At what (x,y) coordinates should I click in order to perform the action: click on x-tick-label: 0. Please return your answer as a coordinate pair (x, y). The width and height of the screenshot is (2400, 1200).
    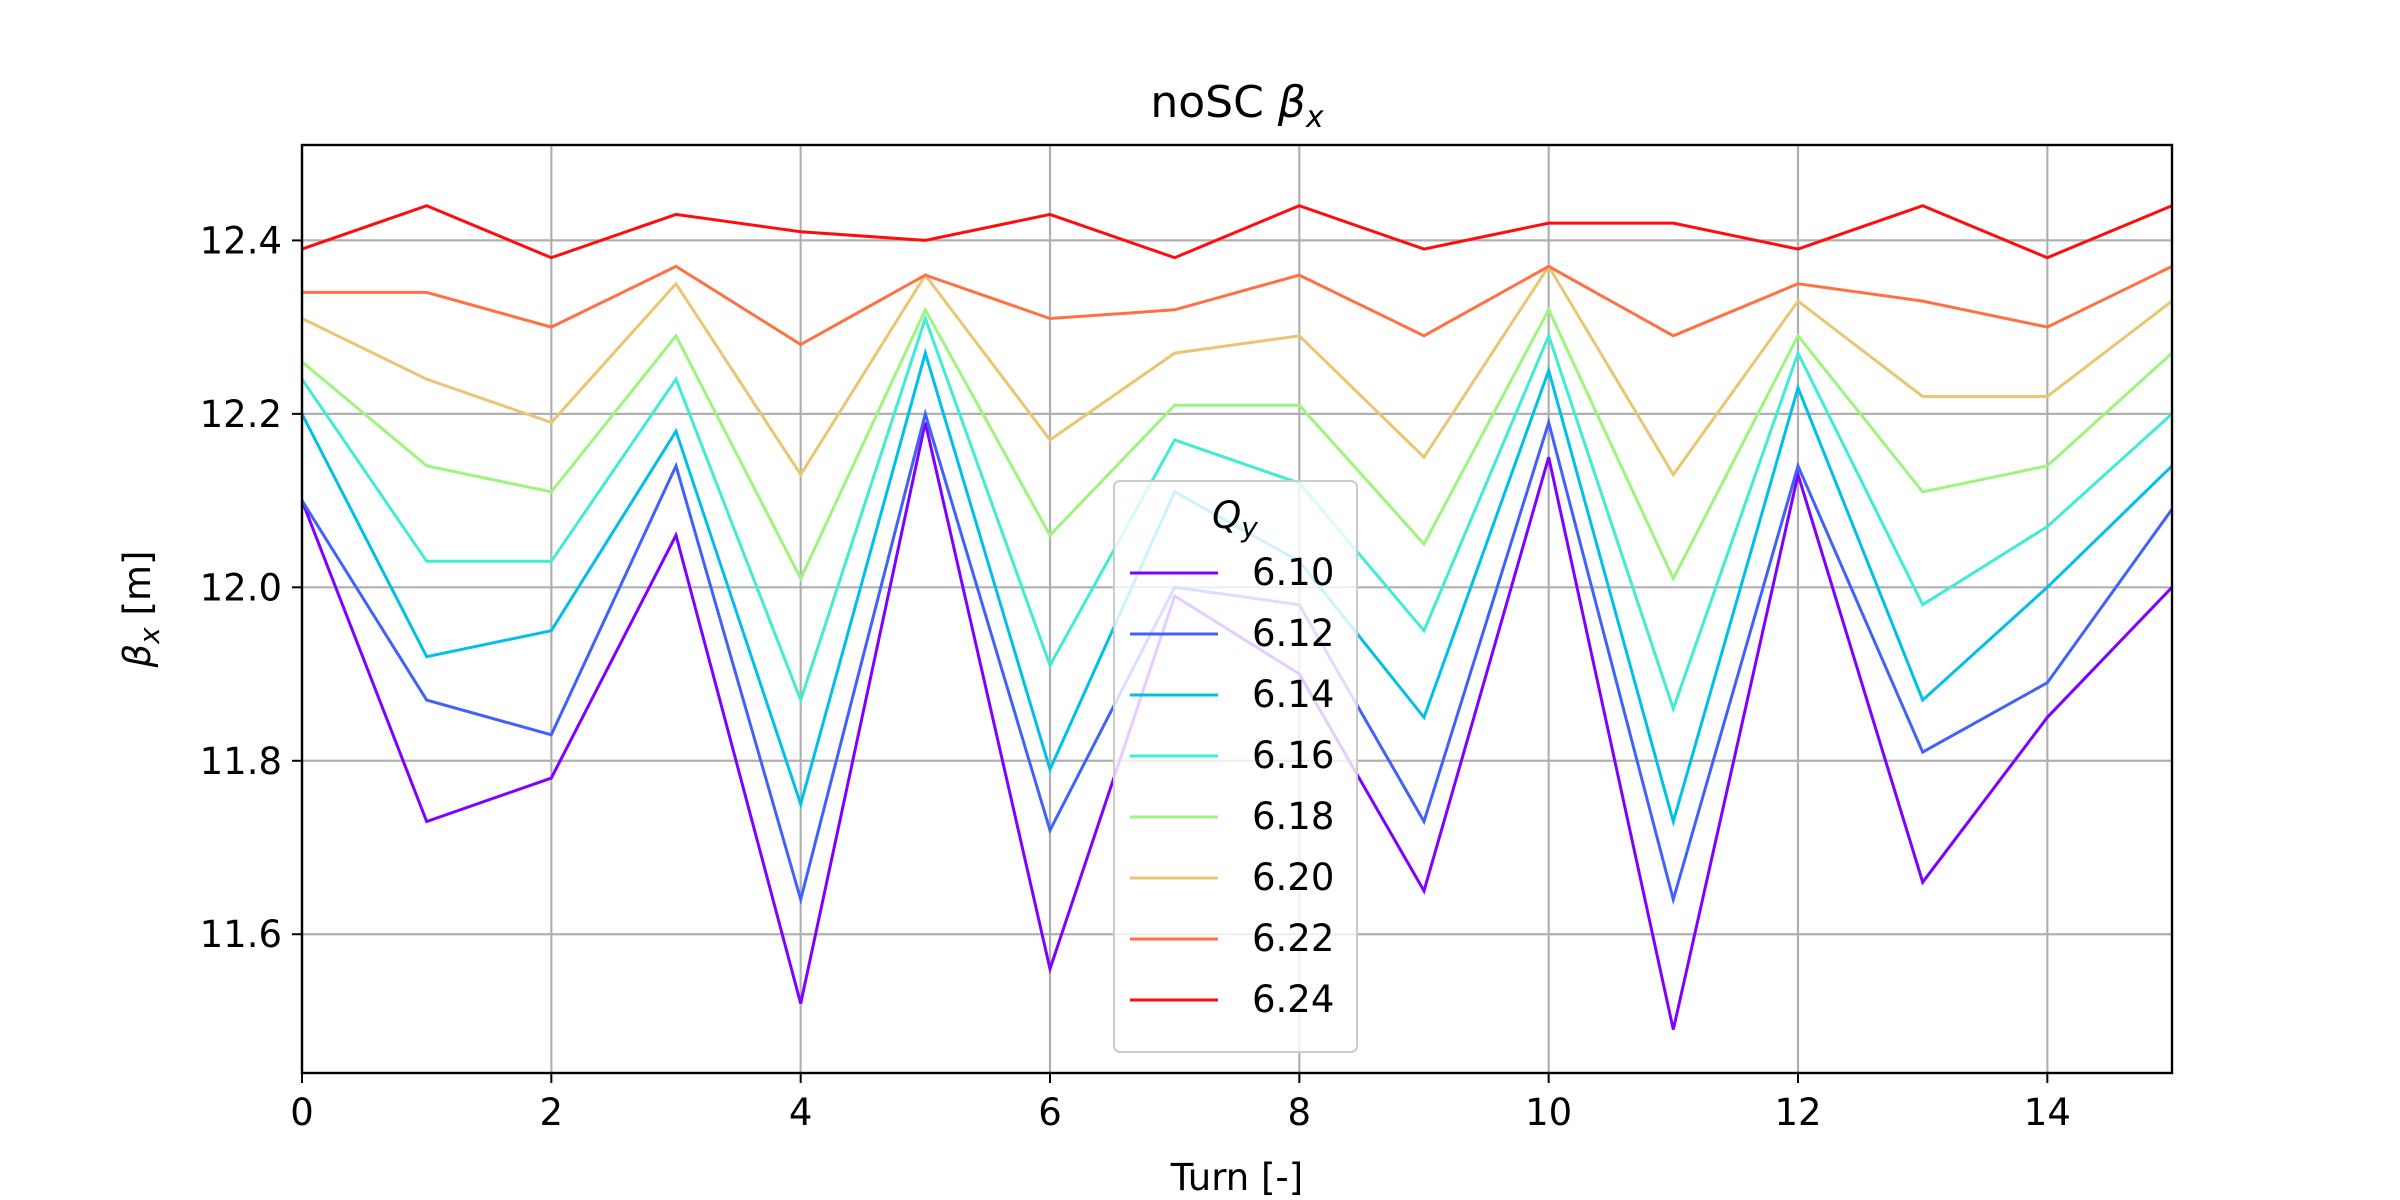
    Looking at the image, I should click on (302, 1112).